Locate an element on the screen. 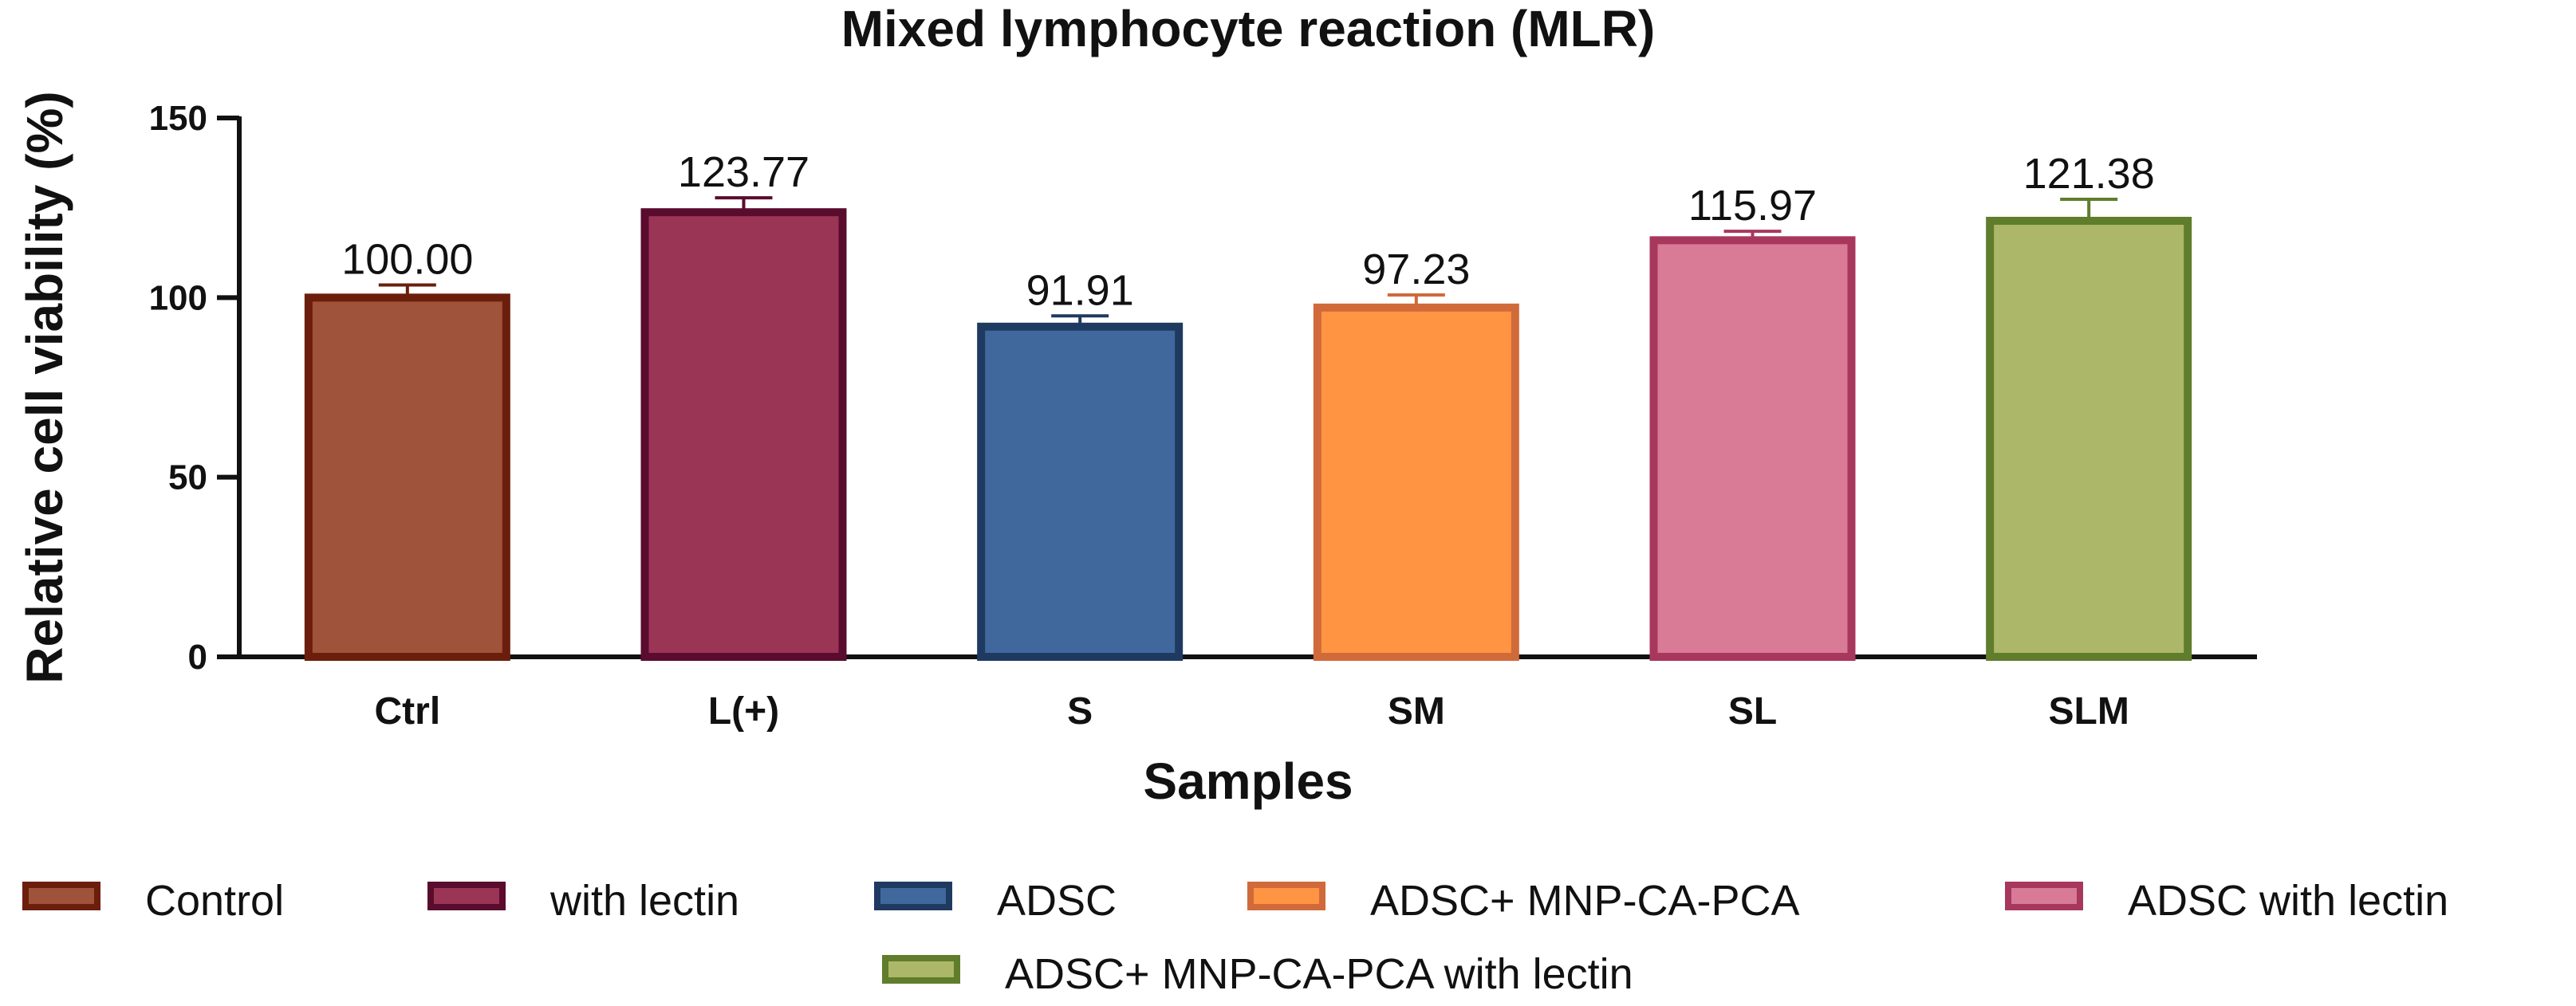  legend-label: ADSC+ MNP-CA-PCA is located at coordinates (1585, 901).